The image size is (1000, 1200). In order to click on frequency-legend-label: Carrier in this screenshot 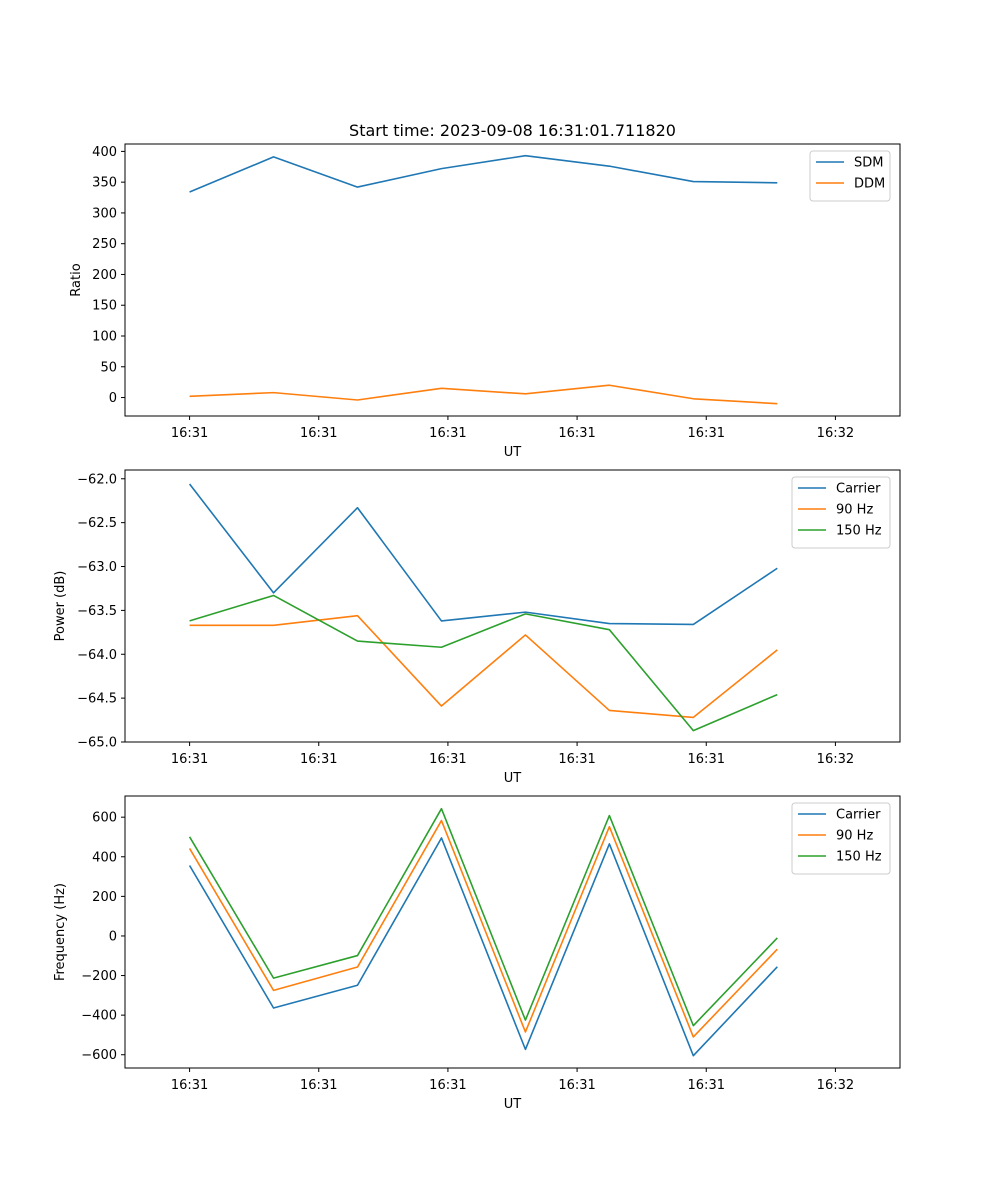, I will do `click(858, 815)`.